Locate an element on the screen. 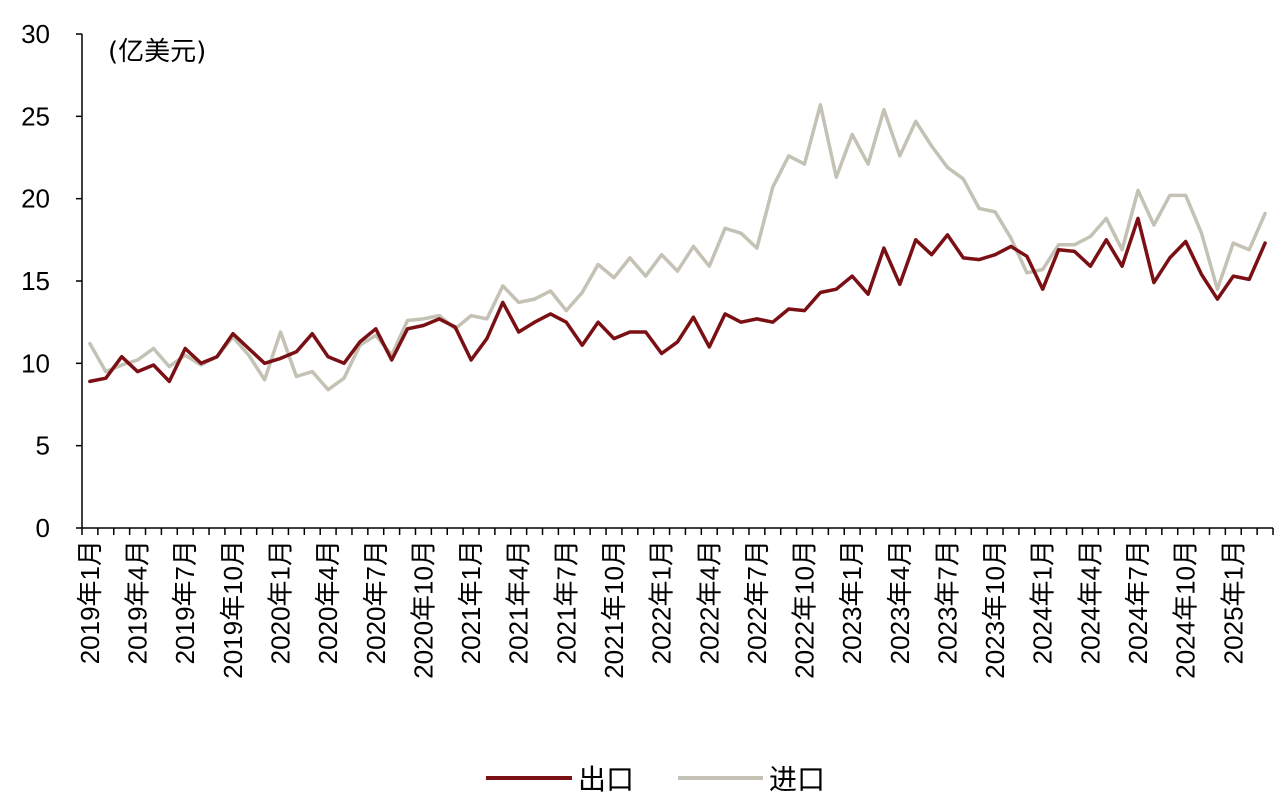  x-tick-label: 2024年7月 is located at coordinates (1138, 602).